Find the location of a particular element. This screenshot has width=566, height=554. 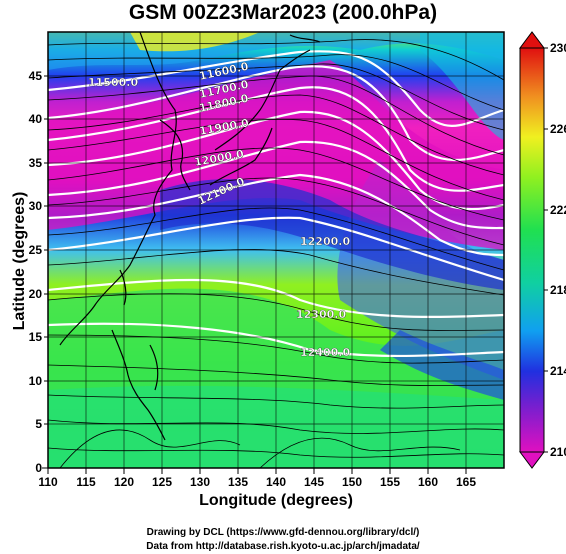

x-tick: 120 is located at coordinates (124, 482).